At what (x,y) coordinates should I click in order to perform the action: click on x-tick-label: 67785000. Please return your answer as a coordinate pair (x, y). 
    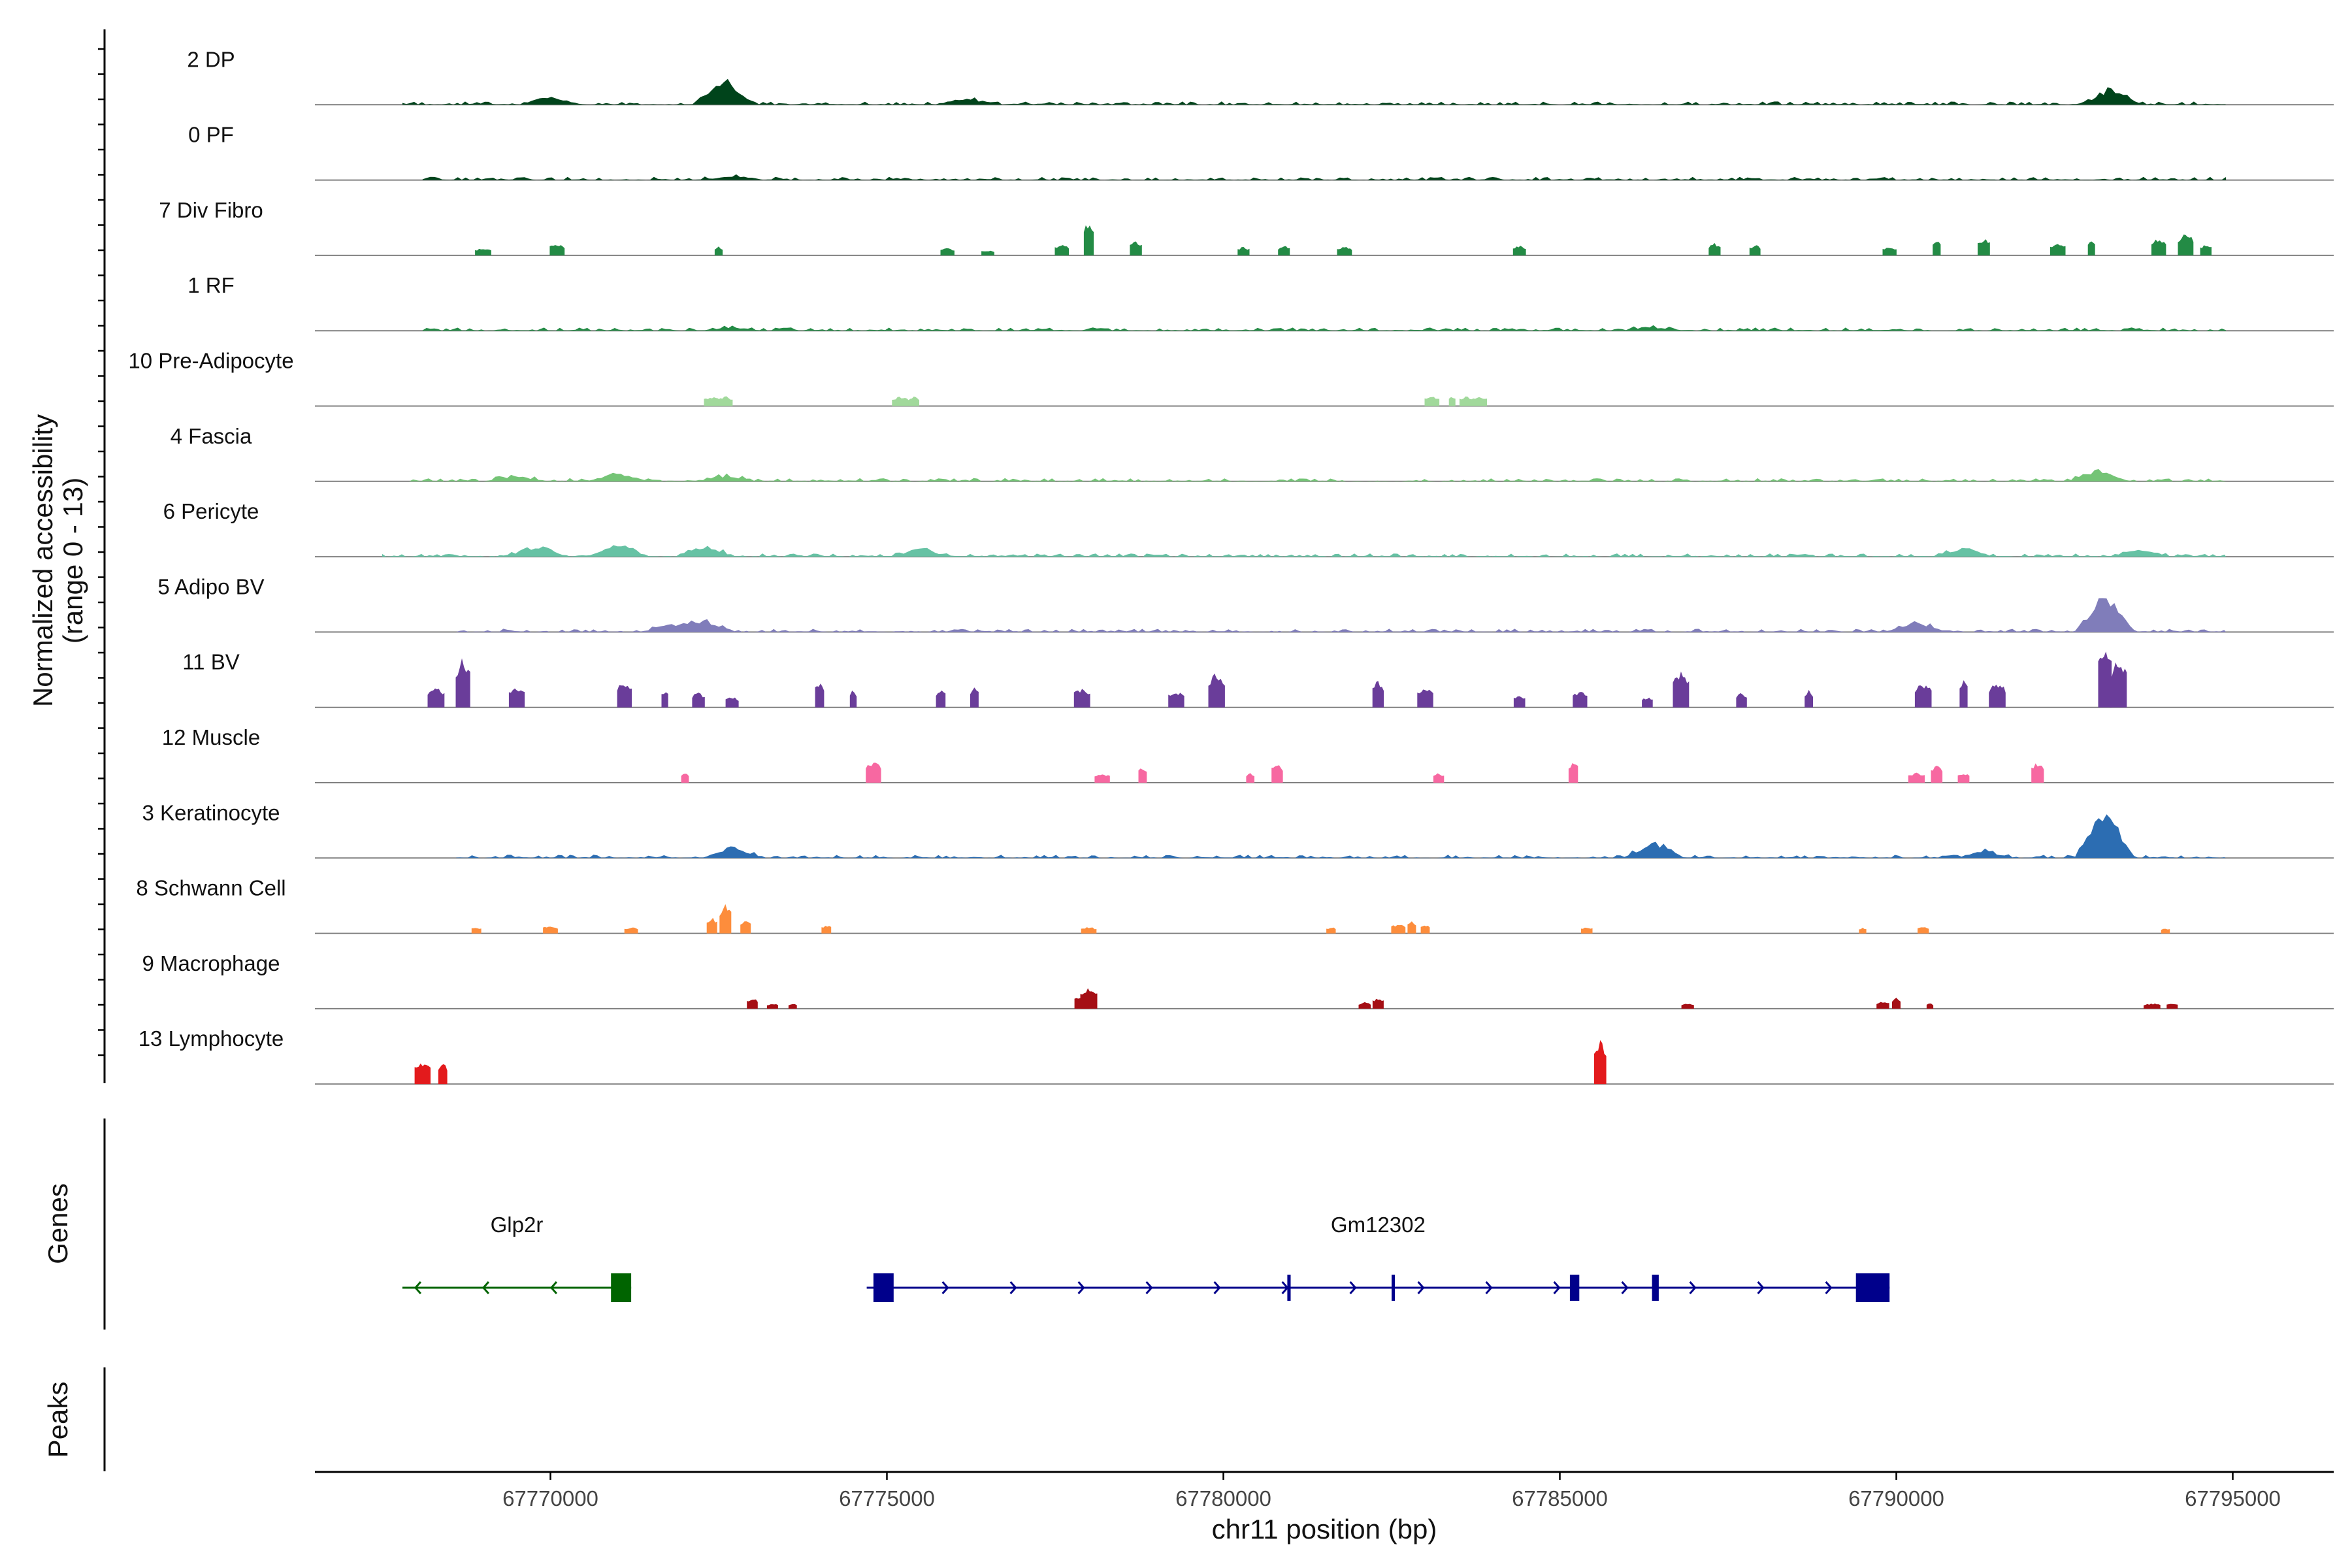
    Looking at the image, I should click on (1560, 1498).